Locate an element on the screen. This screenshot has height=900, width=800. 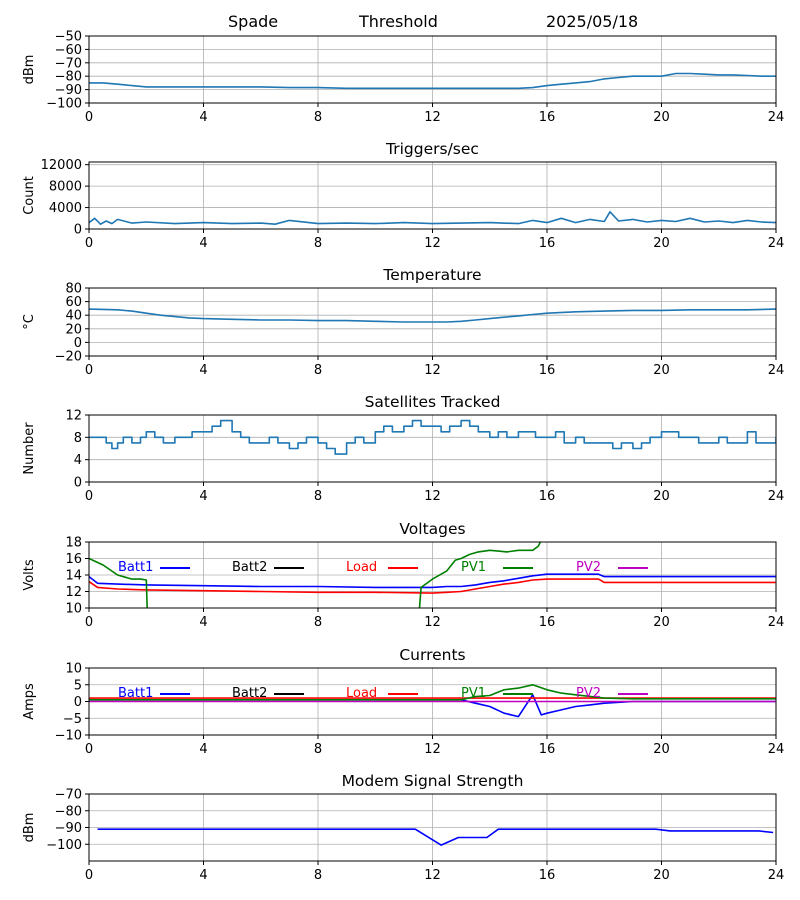
panel-title: Temperature is located at coordinates (431, 275).